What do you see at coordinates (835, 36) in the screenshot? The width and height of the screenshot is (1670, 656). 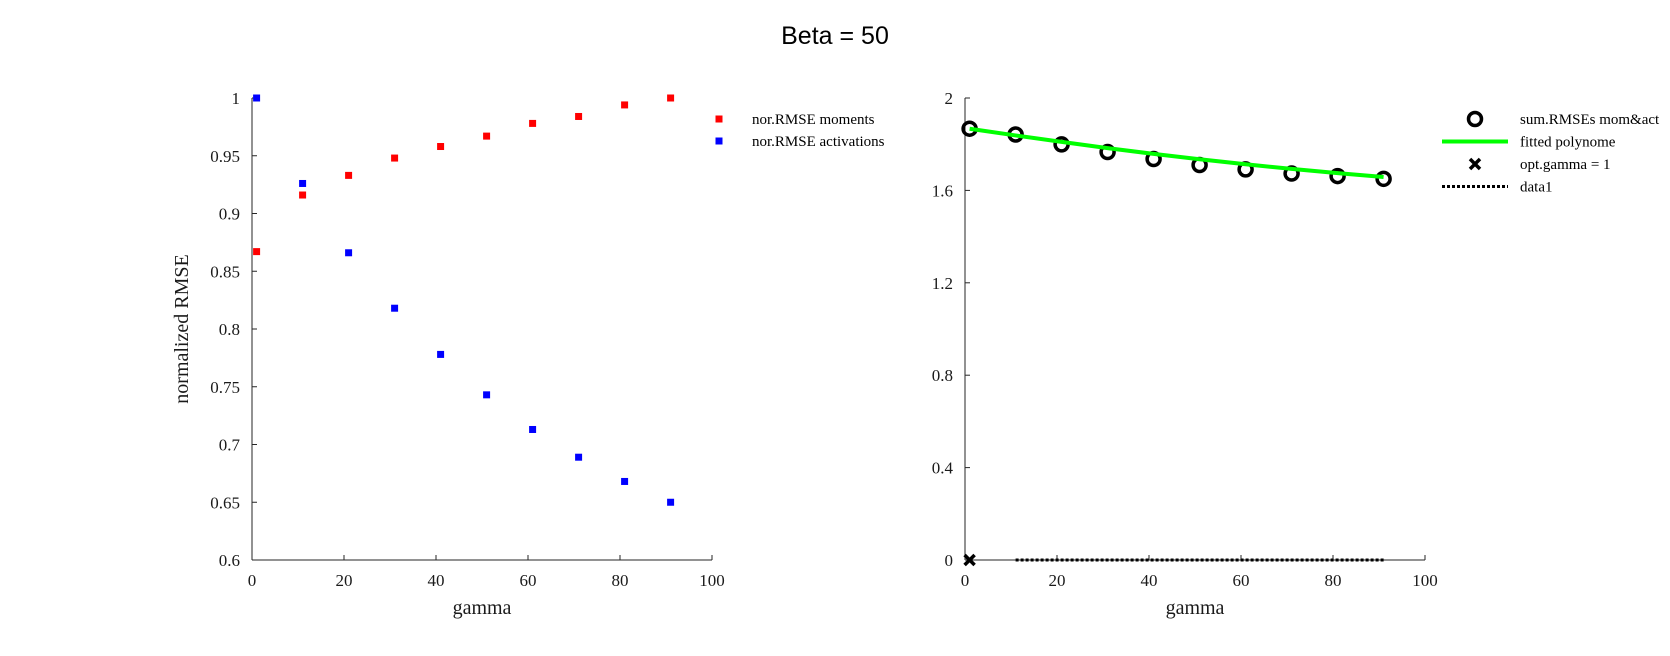 I see `figure-suptitle: Beta = 50` at bounding box center [835, 36].